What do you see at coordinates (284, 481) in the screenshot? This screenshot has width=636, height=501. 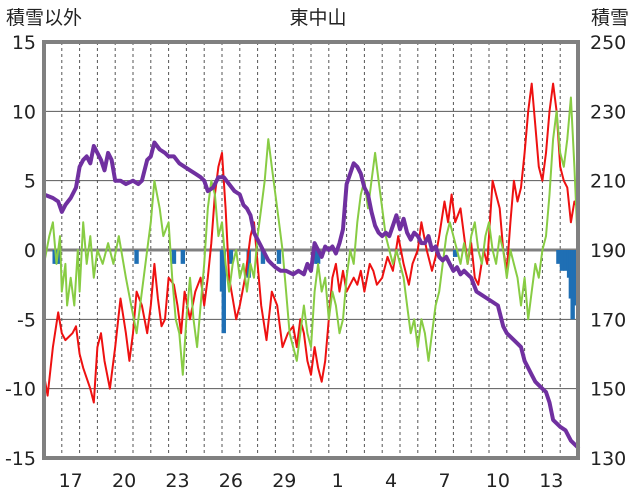 I see `x-tick-label: 29` at bounding box center [284, 481].